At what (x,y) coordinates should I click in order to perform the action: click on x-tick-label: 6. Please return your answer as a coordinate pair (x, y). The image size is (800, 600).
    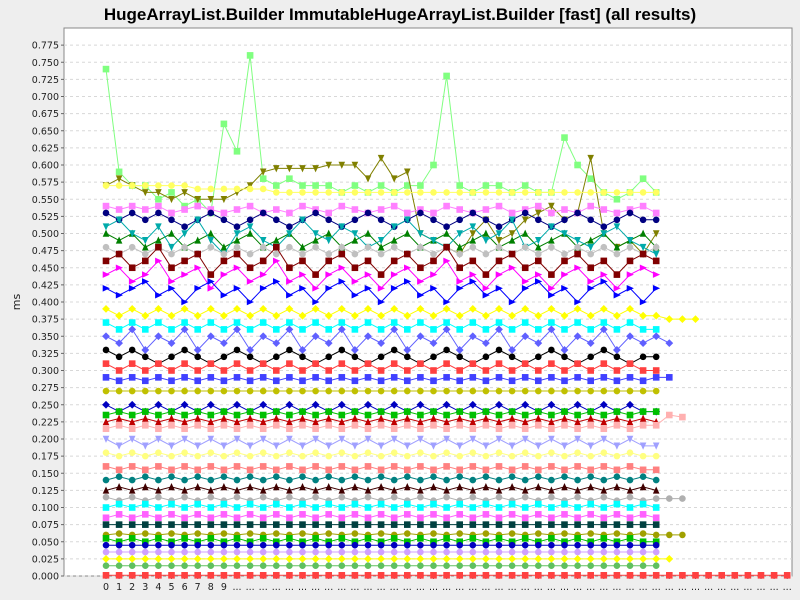
    Looking at the image, I should click on (185, 587).